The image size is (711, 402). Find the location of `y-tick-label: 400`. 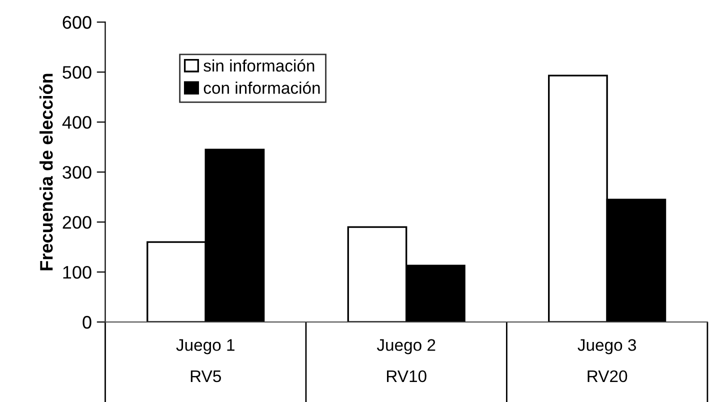

y-tick-label: 400 is located at coordinates (77, 122).